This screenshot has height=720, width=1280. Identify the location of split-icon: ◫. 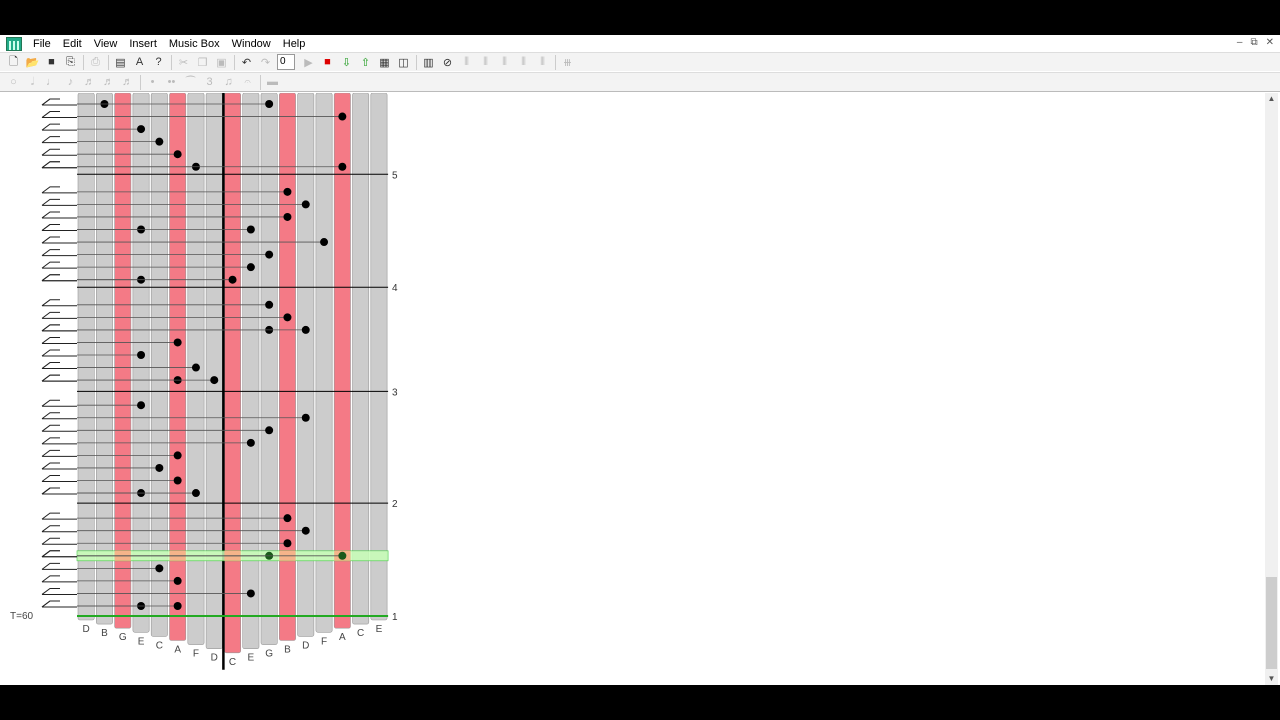
(403, 62).